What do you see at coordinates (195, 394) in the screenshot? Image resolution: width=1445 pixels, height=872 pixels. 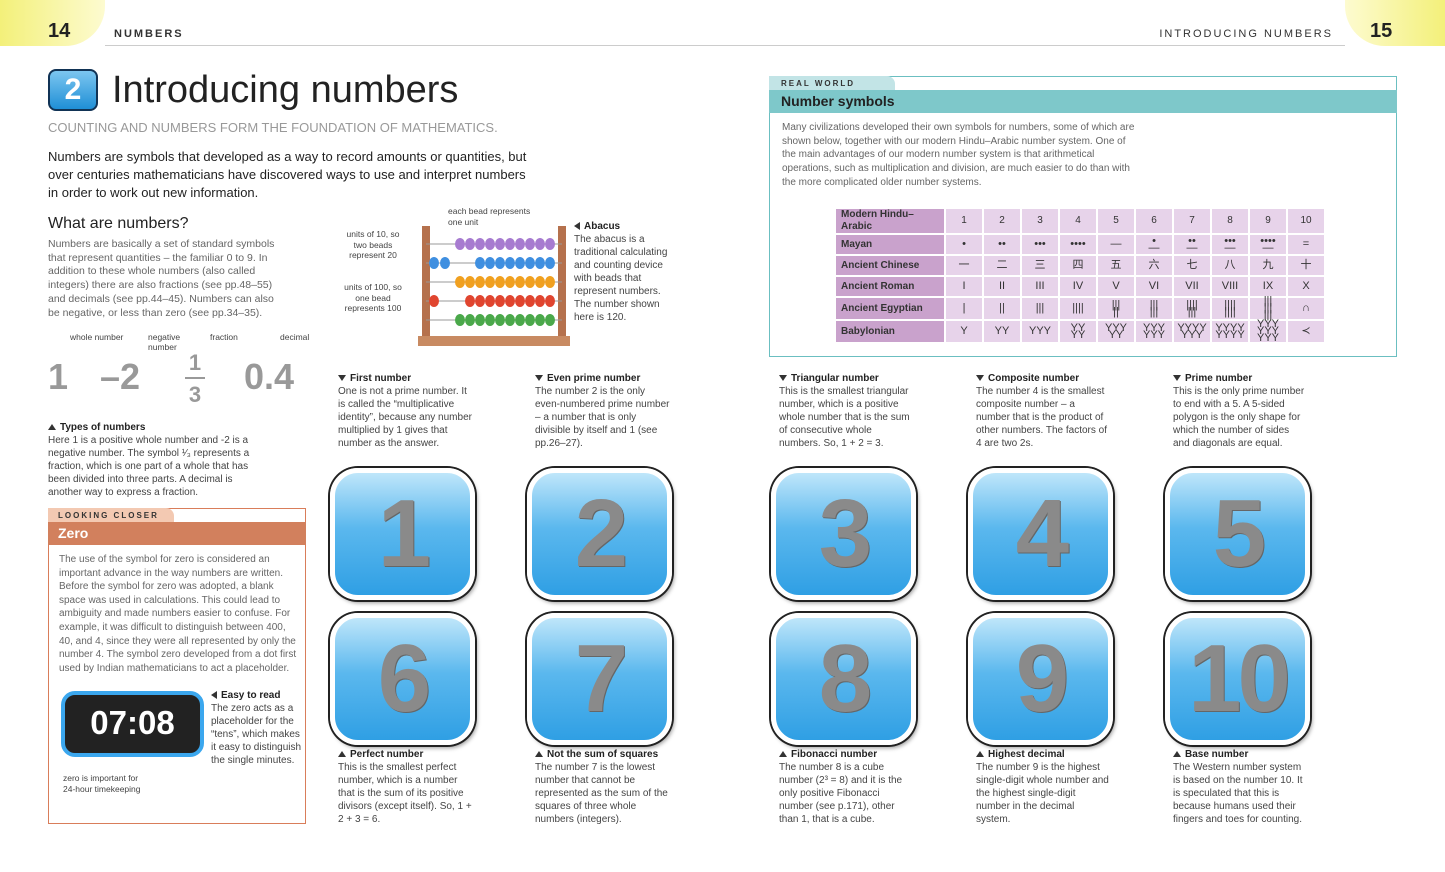 I see `denominator: 3` at bounding box center [195, 394].